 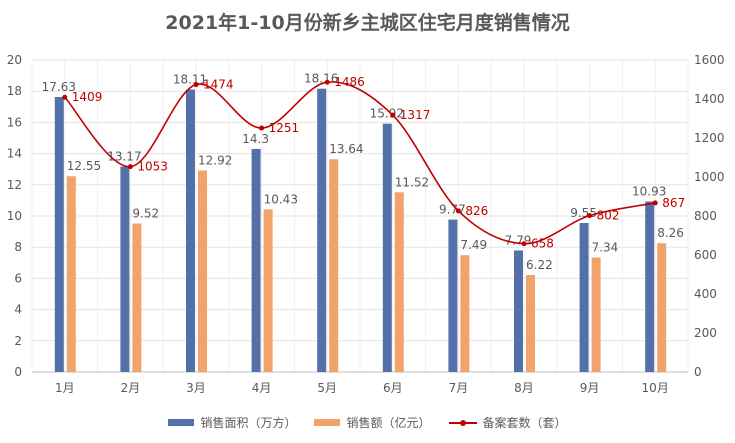 I want to click on data-label-area: 10.93, so click(x=649, y=191).